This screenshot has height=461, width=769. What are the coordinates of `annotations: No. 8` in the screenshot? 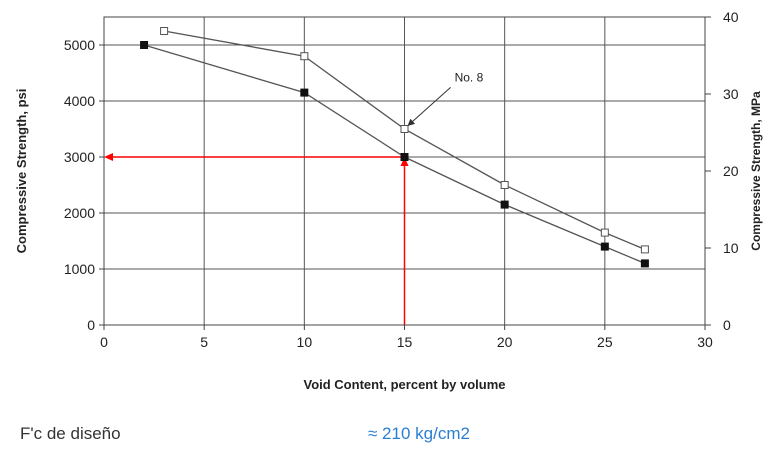 It's located at (445, 98).